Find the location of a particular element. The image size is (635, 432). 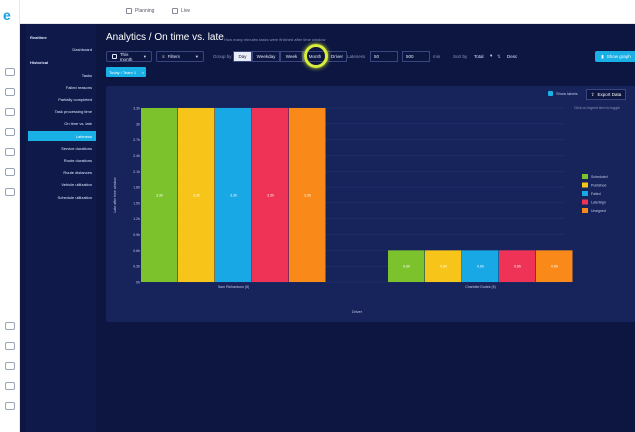

sidebar-item-route-distances: Route distances is located at coordinates (77, 172).